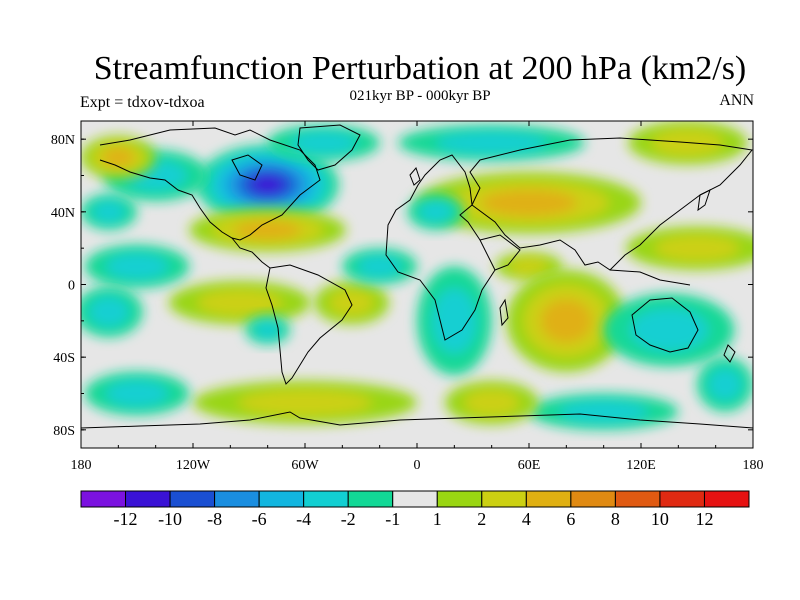  I want to click on colorbar-label: 12, so click(704, 519).